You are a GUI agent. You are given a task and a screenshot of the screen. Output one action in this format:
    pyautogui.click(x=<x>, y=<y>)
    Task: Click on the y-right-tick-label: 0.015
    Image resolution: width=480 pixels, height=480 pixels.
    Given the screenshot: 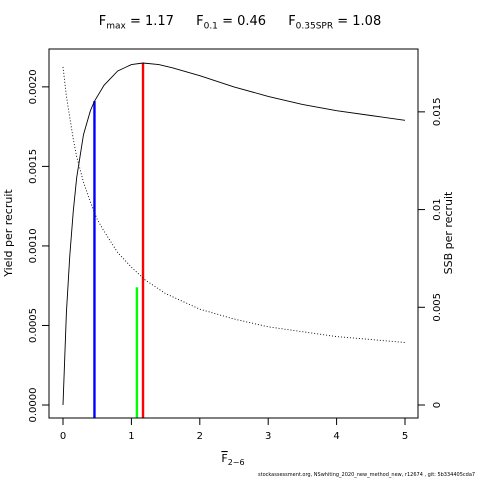 What is the action you would take?
    pyautogui.click(x=437, y=112)
    